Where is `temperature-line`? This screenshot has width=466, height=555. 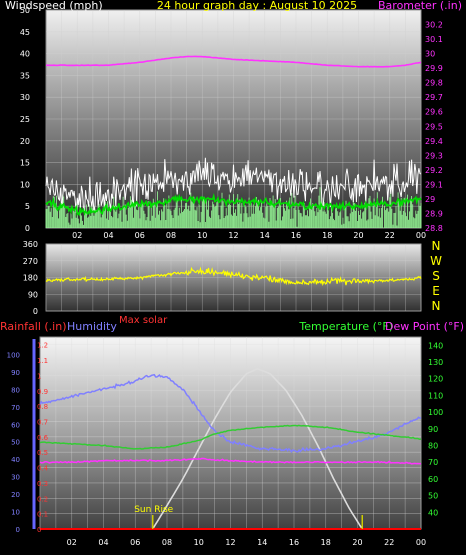 temperature-line is located at coordinates (230, 437).